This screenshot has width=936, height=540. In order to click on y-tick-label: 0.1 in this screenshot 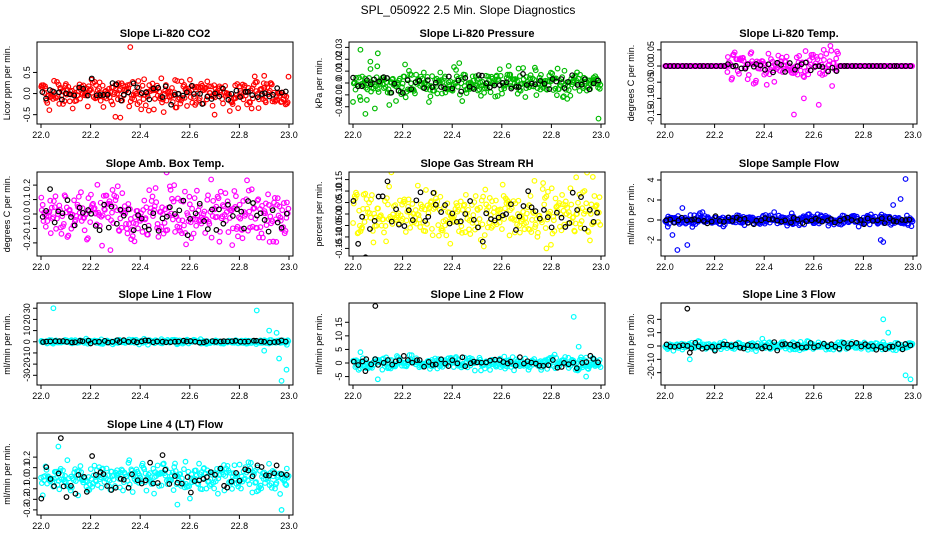, I will do `click(27, 467)`.